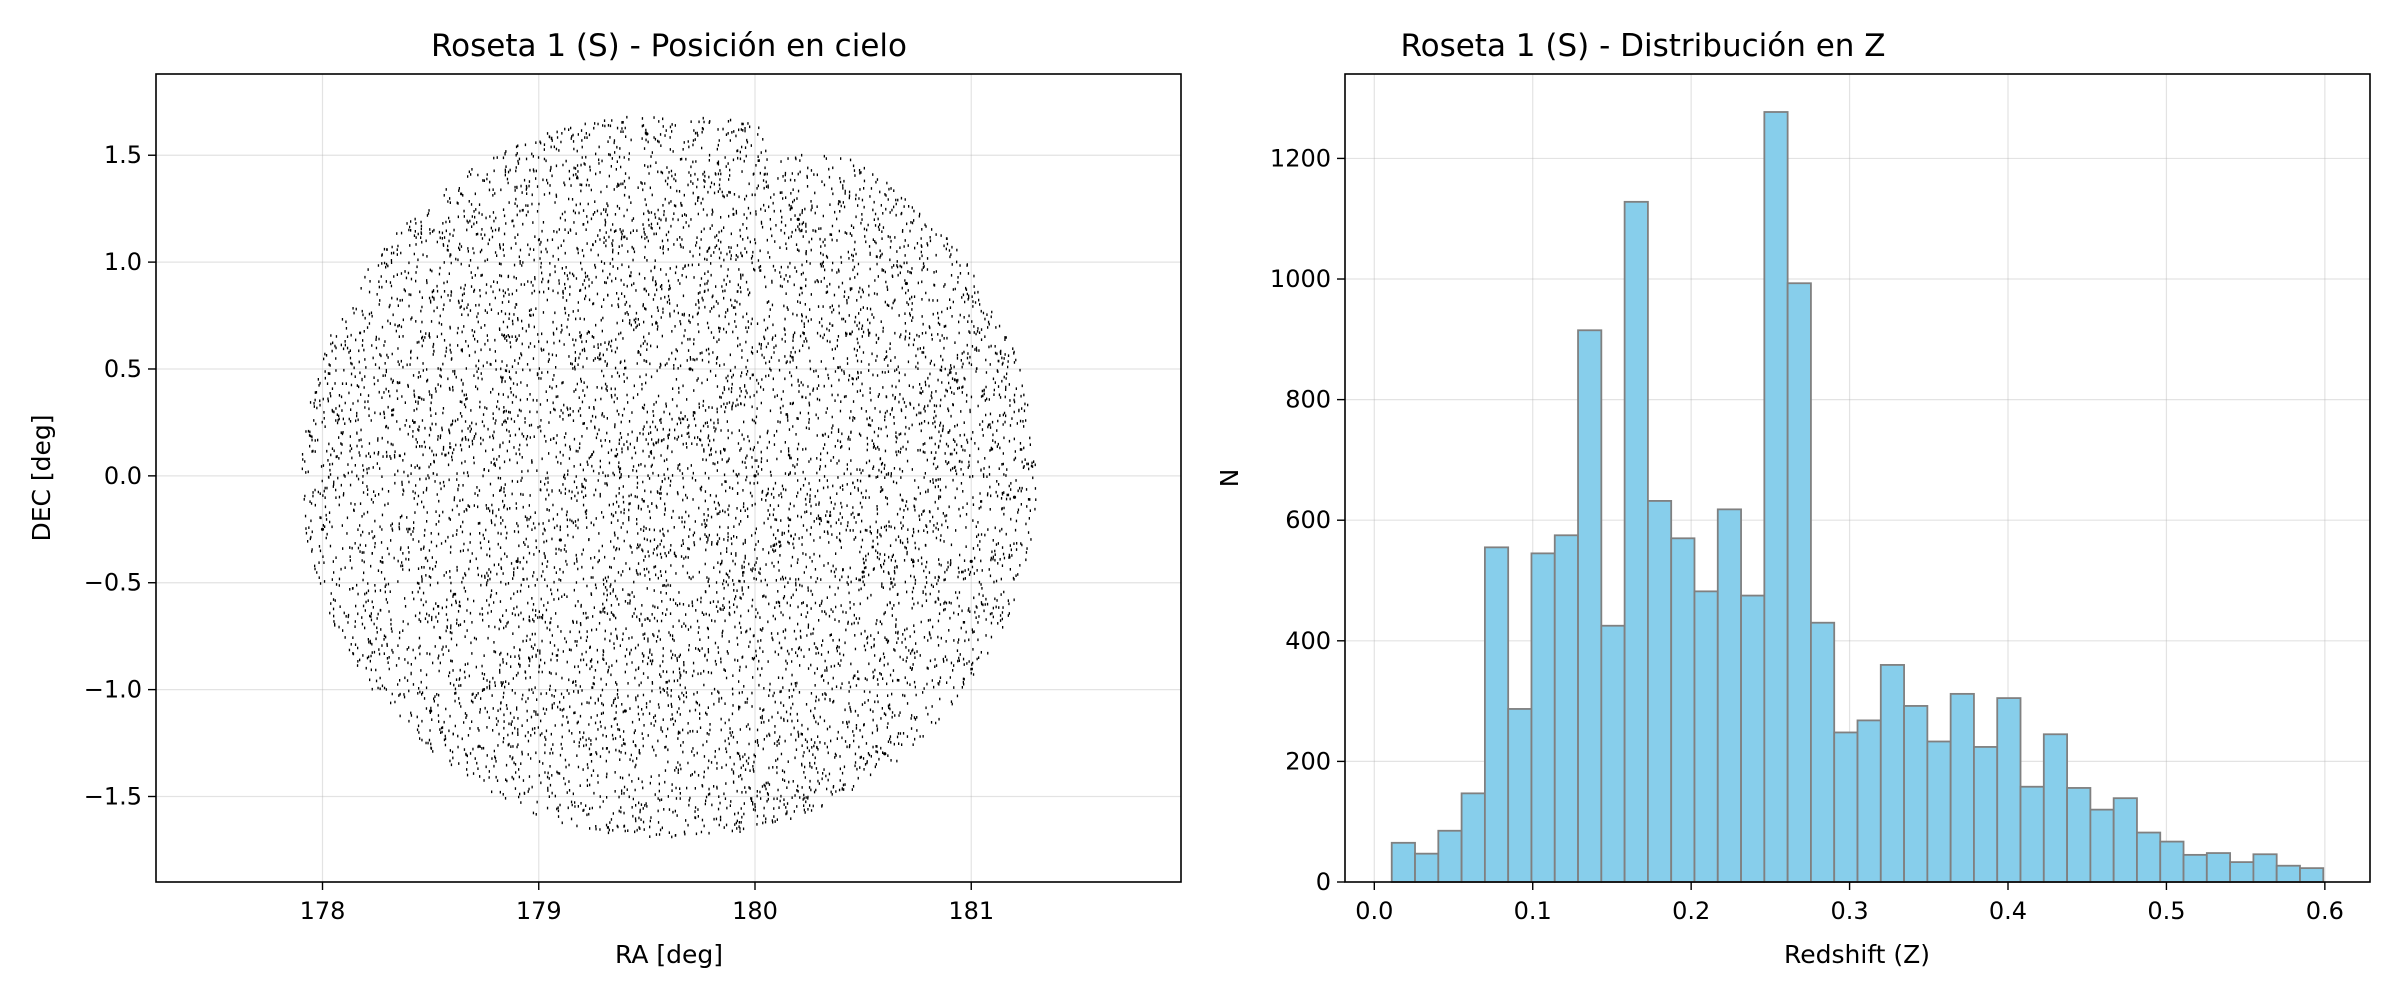 This screenshot has width=2400, height=1000. I want to click on redshift-histogram-ytick-label: 400, so click(1308, 641).